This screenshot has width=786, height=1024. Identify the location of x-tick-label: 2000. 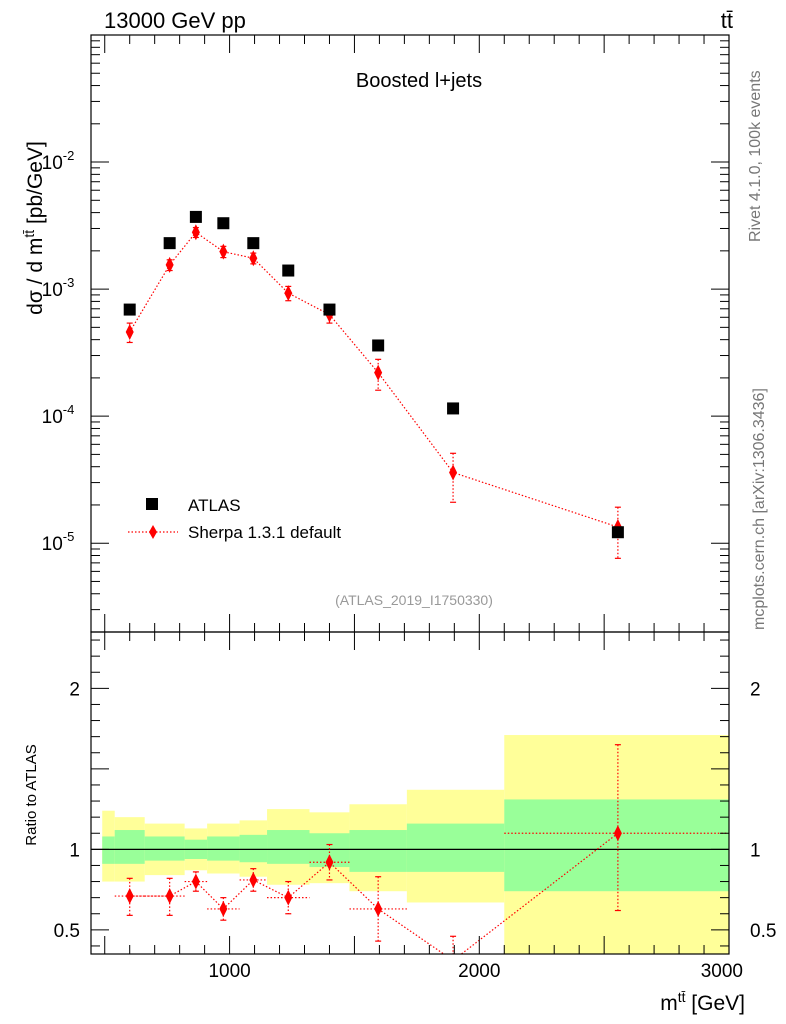
(479, 971).